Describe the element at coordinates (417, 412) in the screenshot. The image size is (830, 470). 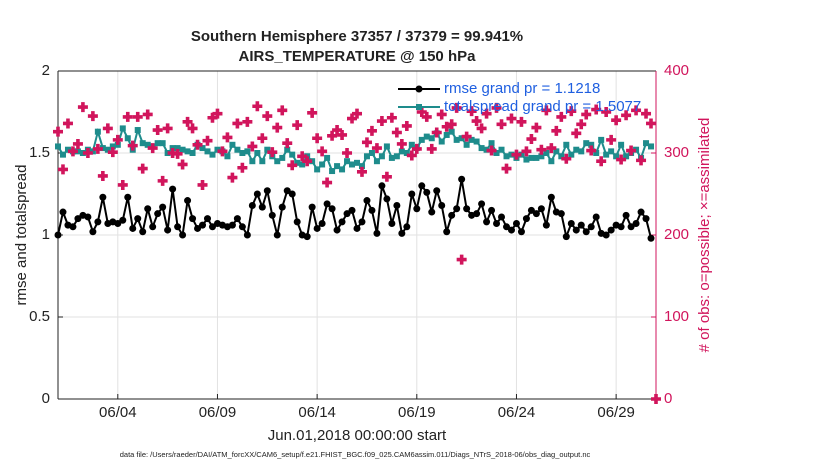
I see `x-tick-label: 06/19` at that location.